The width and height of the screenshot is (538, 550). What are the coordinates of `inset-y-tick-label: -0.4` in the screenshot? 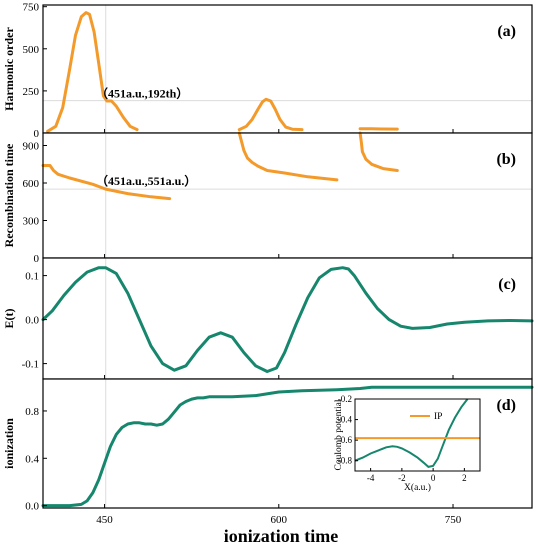 It's located at (345, 420).